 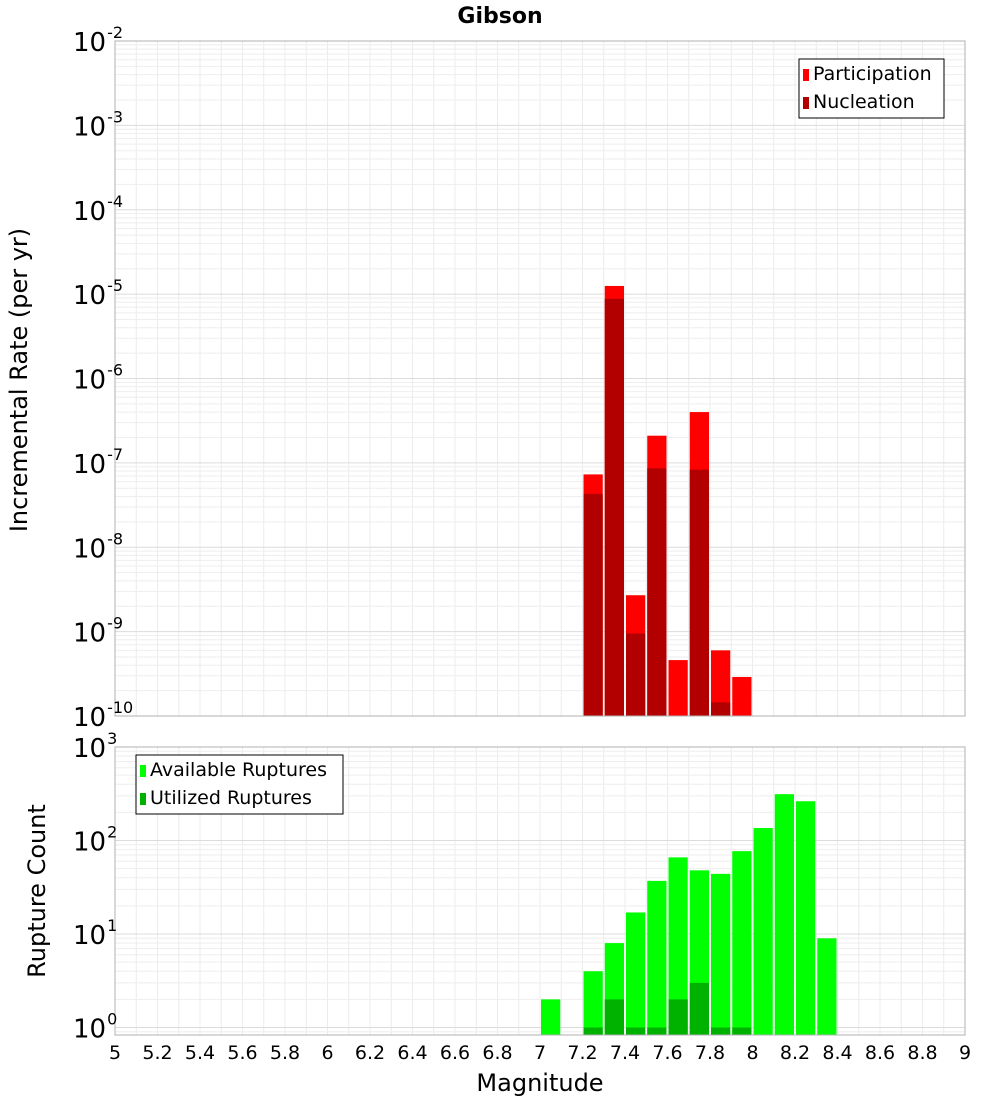 I want to click on x-tick-label: 7, so click(x=540, y=1053).